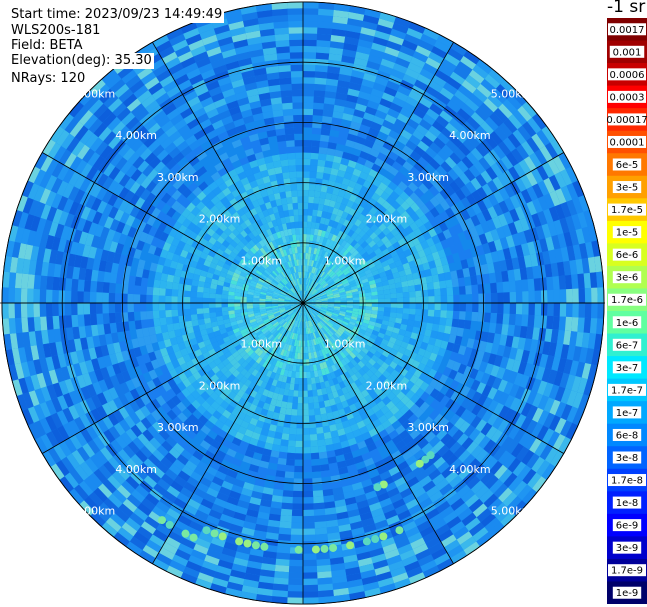 This screenshot has width=647, height=607. I want to click on colorbar-label: 1.7e-5, so click(627, 210).